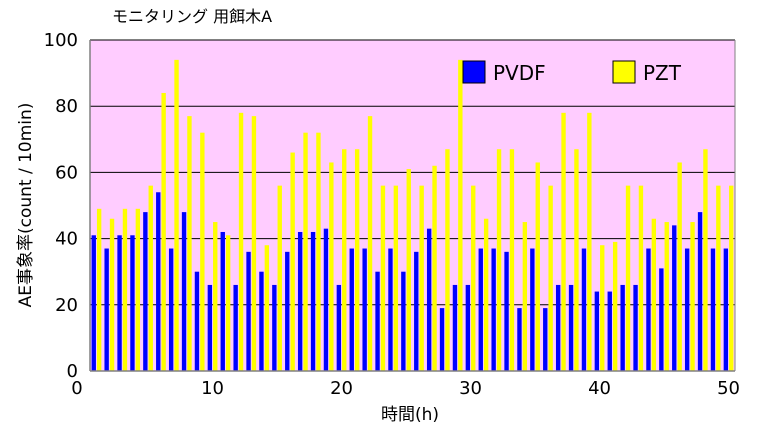 This screenshot has width=763, height=441. I want to click on y-tick-labels: 0 20 40 60 80 100, so click(61, 206).